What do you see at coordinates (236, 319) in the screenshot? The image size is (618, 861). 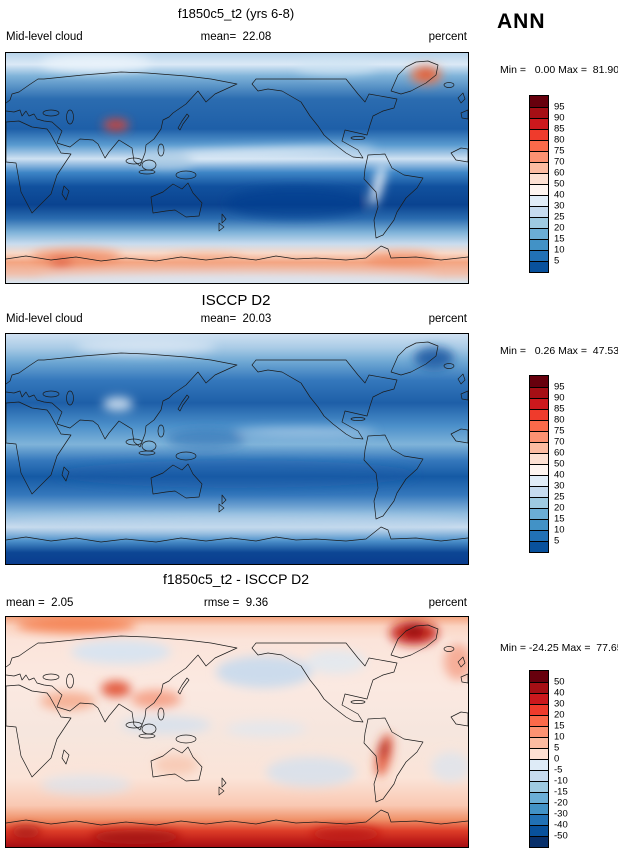 I see `panel2-mean-label: mean= 20.03` at bounding box center [236, 319].